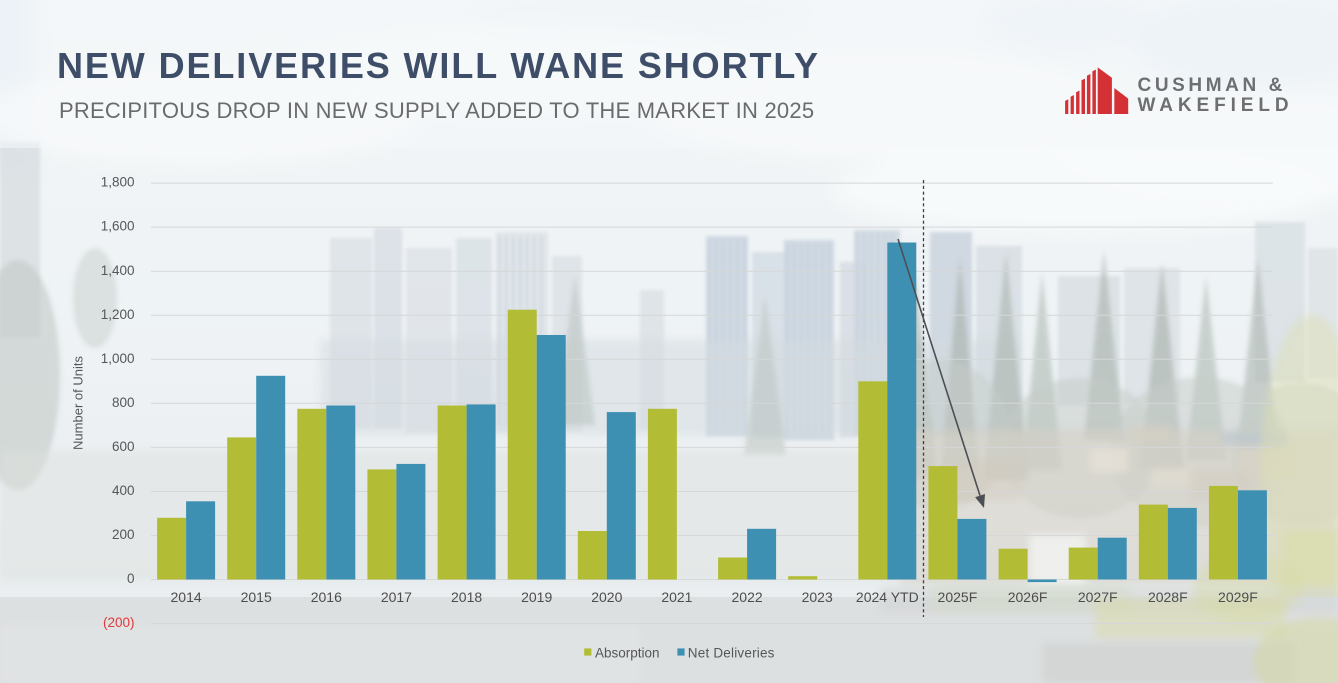  I want to click on svg-text: 2024 YTD, so click(887, 597).